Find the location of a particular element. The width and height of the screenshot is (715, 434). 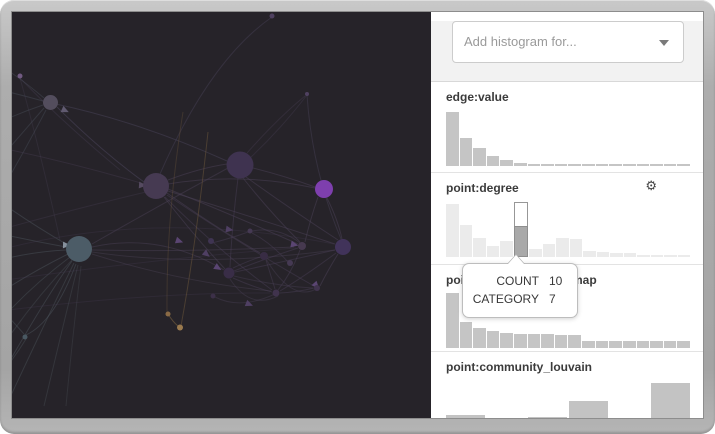

tooltip-category-label: CATEGORY is located at coordinates (505, 299).